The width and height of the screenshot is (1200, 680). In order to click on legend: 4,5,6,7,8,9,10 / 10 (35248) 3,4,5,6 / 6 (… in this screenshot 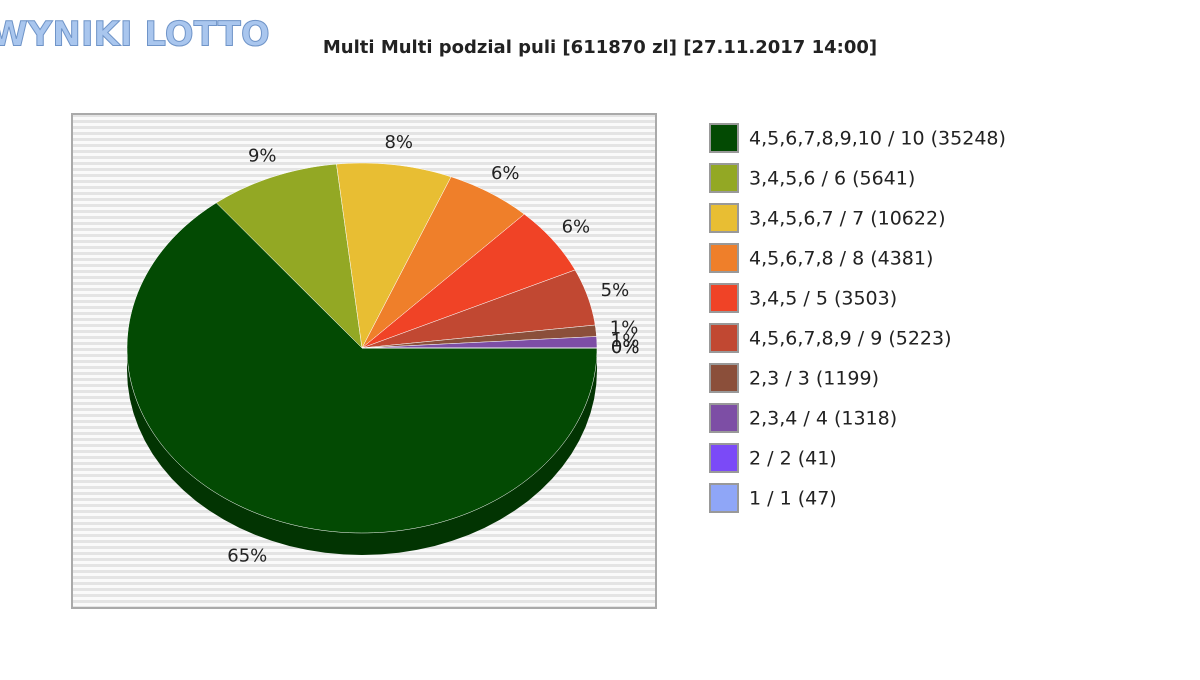, I will do `click(857, 318)`.